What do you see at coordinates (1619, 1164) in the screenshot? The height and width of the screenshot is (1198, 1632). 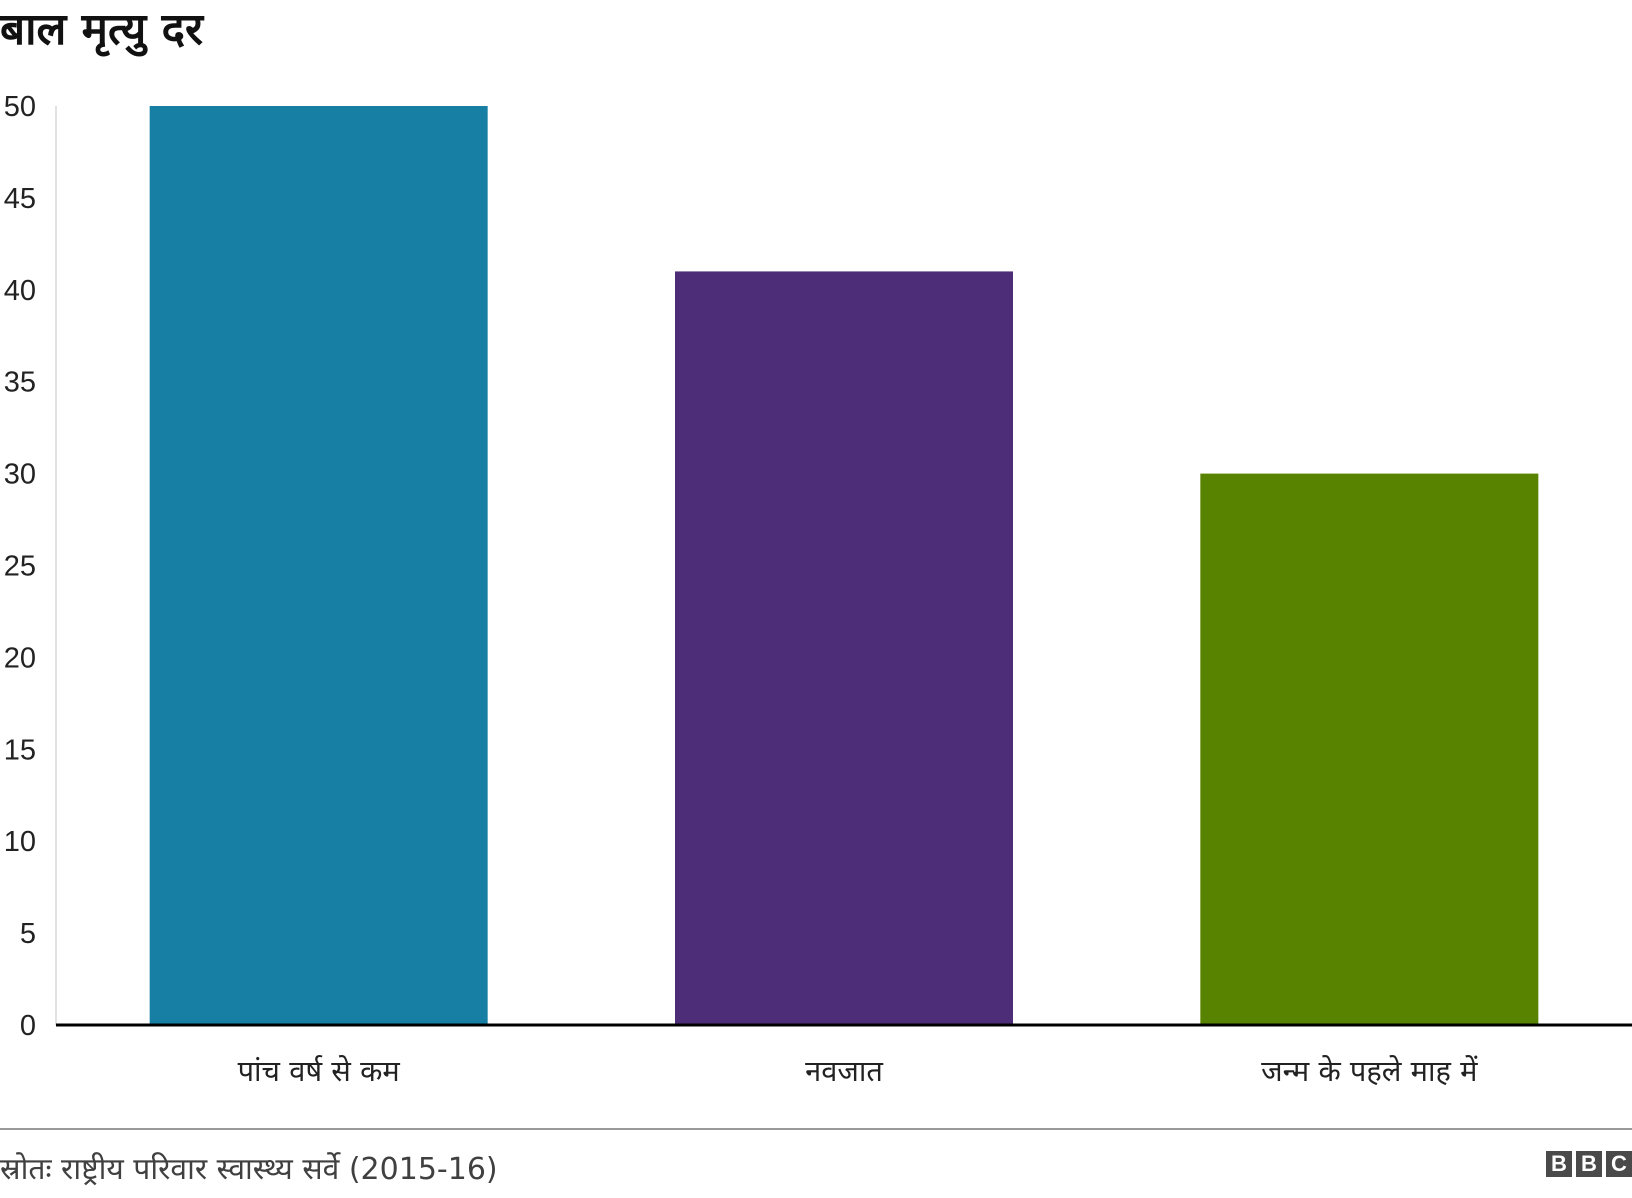 I see `bbc-logo-letter: C` at bounding box center [1619, 1164].